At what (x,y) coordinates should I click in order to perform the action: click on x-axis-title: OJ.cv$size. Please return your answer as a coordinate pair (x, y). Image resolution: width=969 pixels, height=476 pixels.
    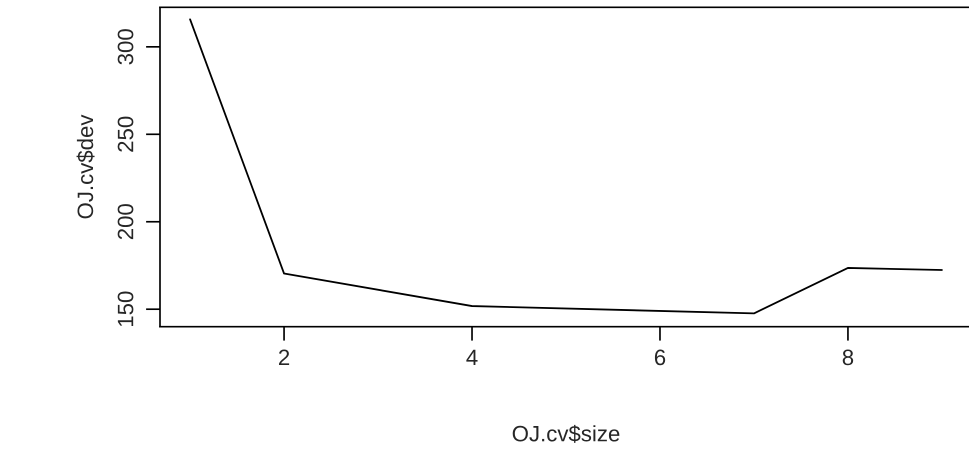
    Looking at the image, I should click on (566, 433).